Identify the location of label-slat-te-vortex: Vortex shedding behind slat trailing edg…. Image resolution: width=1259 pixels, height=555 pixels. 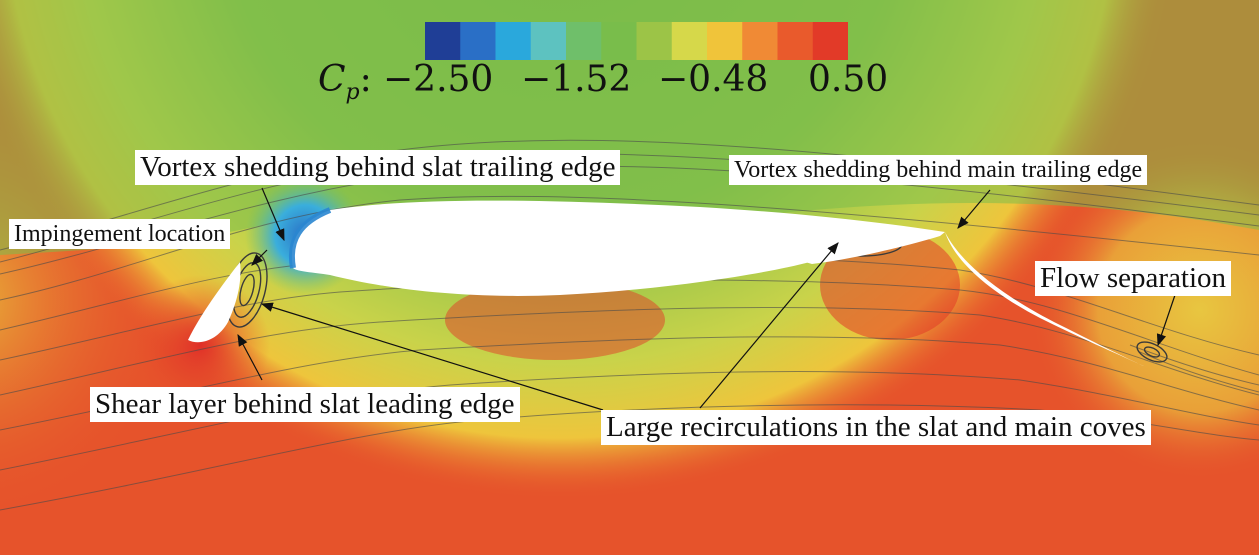
(378, 167).